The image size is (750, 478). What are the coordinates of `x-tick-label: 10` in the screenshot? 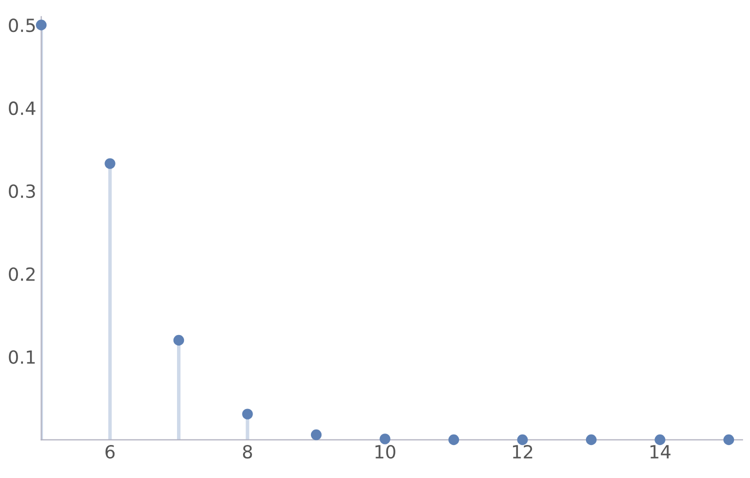 It's located at (385, 451).